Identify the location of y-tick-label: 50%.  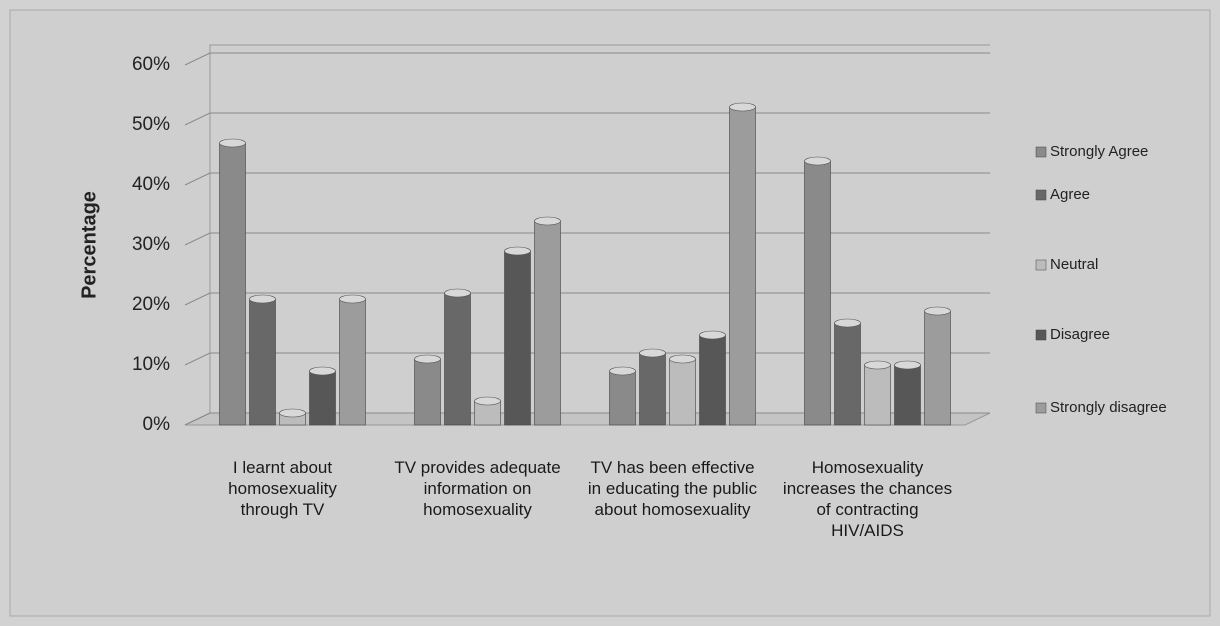
(151, 124).